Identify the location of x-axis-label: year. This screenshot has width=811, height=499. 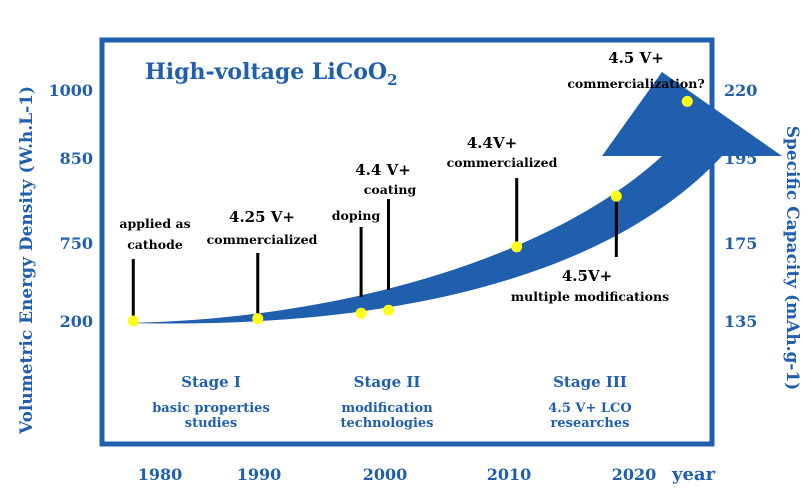
(693, 474).